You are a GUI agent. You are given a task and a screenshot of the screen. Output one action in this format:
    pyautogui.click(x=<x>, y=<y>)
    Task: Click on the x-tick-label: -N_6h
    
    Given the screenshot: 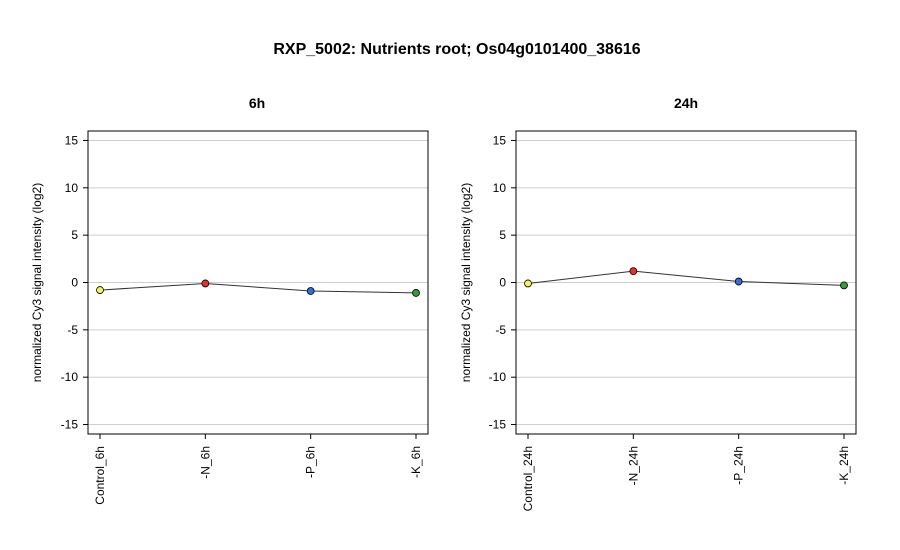 What is the action you would take?
    pyautogui.click(x=205, y=462)
    